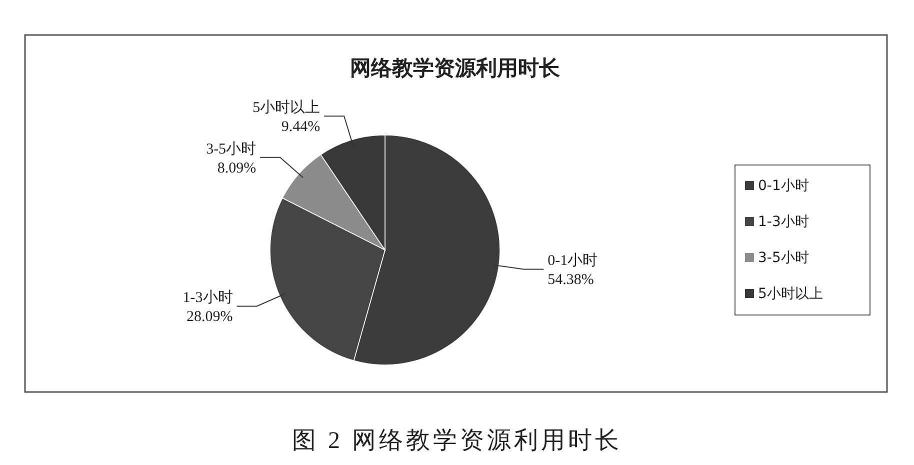  What do you see at coordinates (455, 68) in the screenshot?
I see `chart-title: 网络教学资源利用时长` at bounding box center [455, 68].